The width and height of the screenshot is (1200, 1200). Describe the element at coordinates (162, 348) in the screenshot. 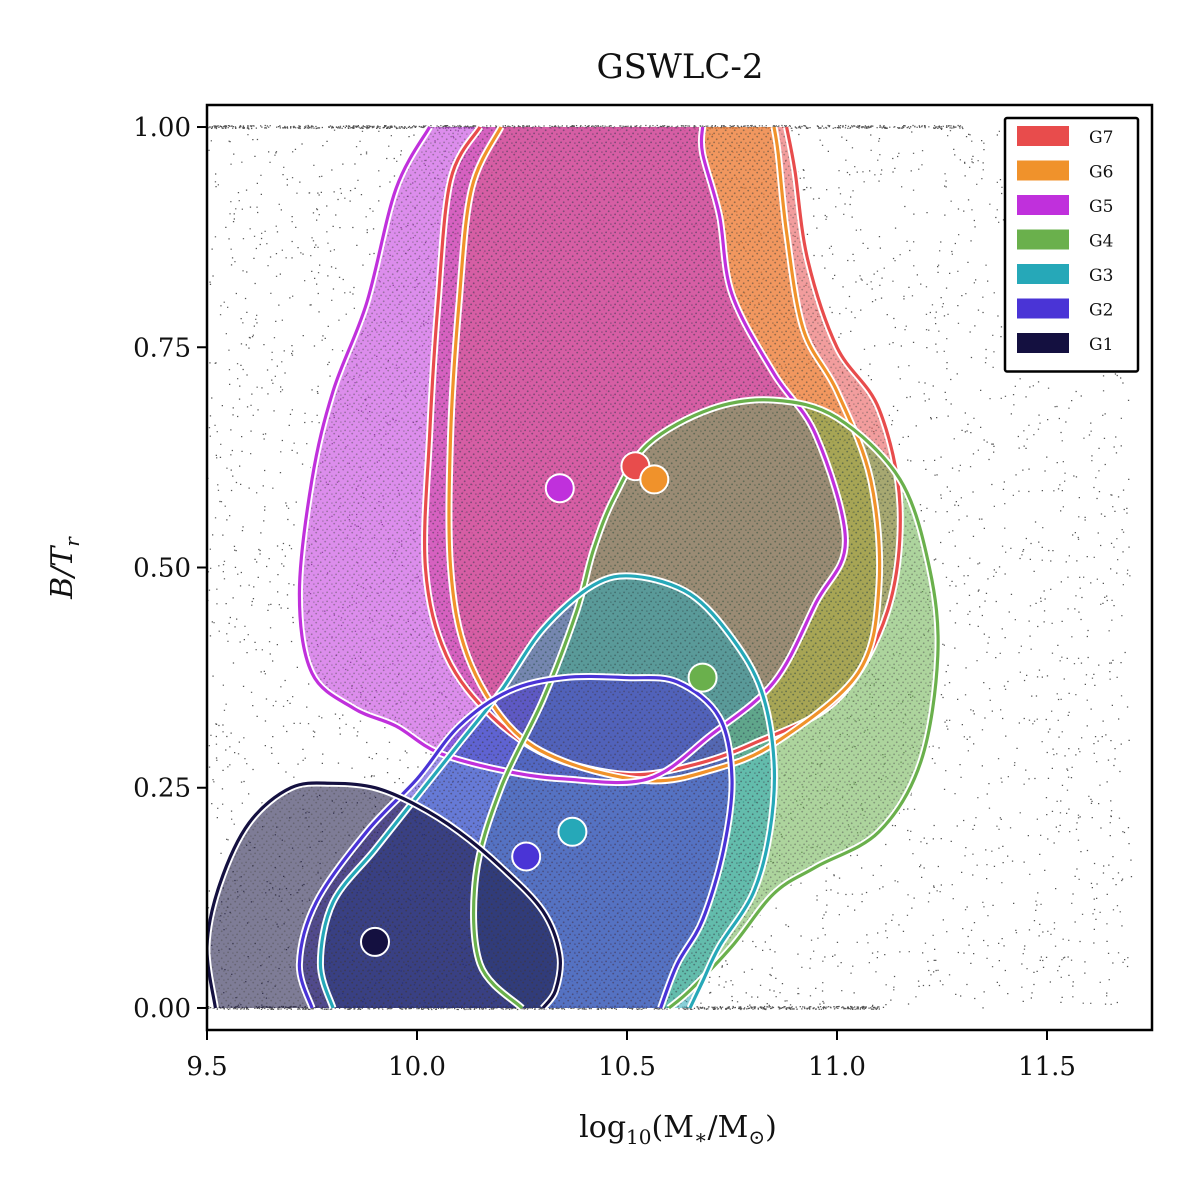

I see `y-tick-label: 0.75` at that location.